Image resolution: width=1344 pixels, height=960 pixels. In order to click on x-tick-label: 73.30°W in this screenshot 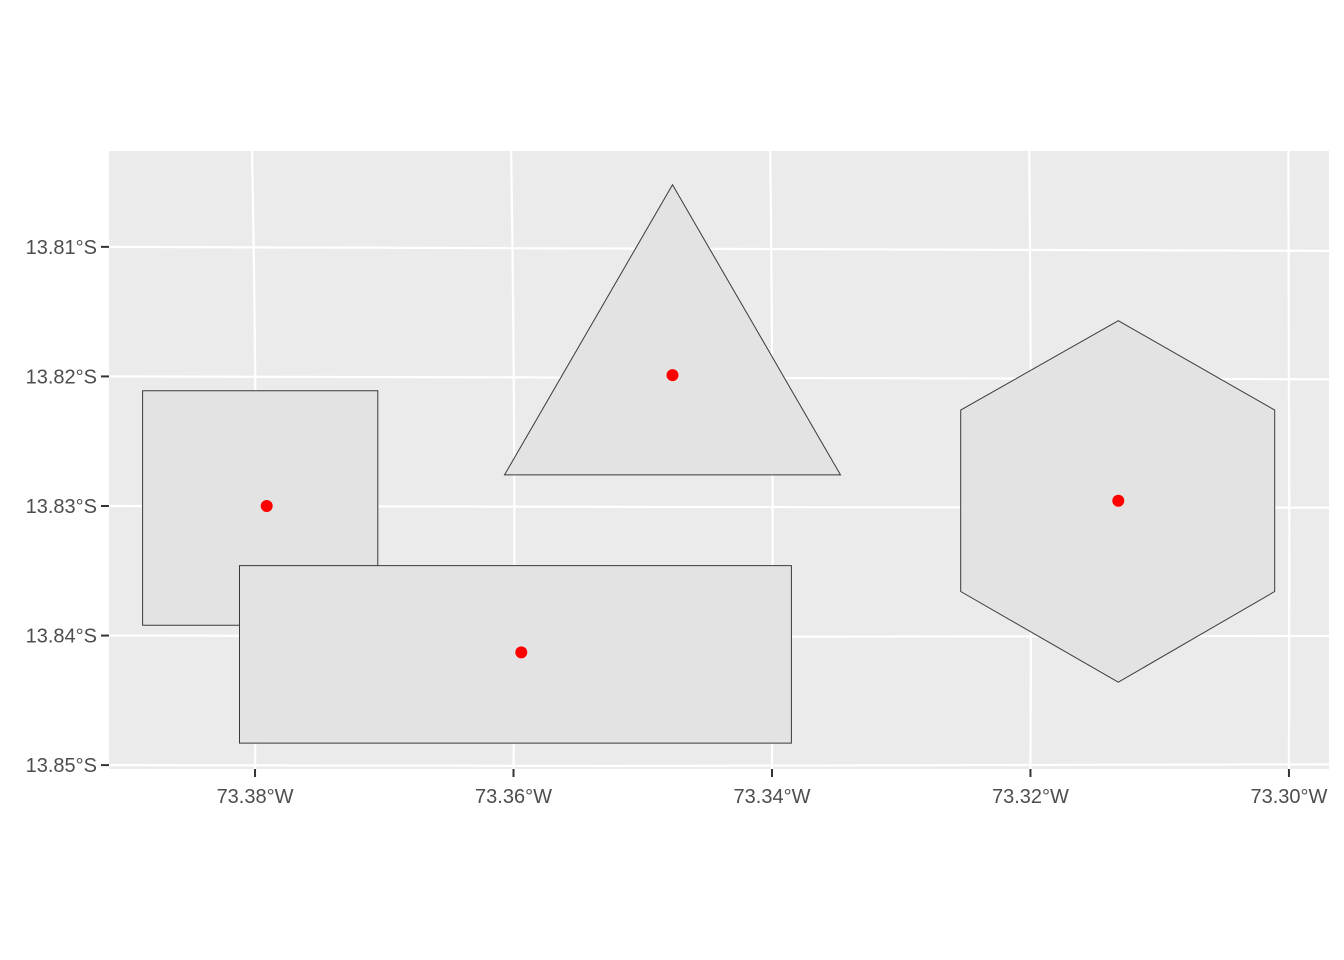, I will do `click(1288, 797)`.